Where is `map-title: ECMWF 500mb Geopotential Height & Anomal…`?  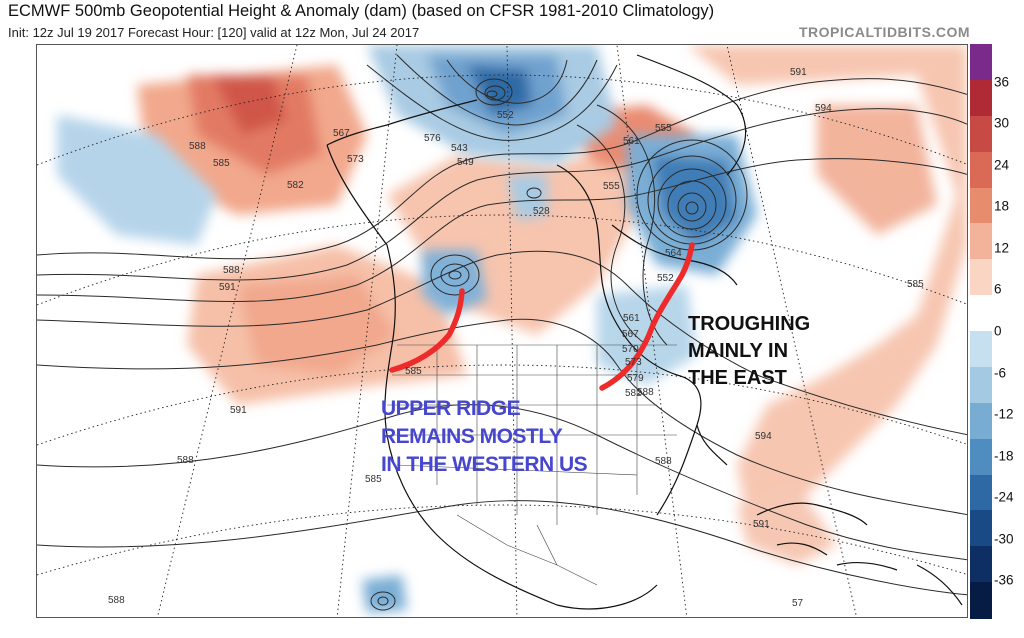
map-title: ECMWF 500mb Geopotential Height & Anomal… is located at coordinates (361, 11).